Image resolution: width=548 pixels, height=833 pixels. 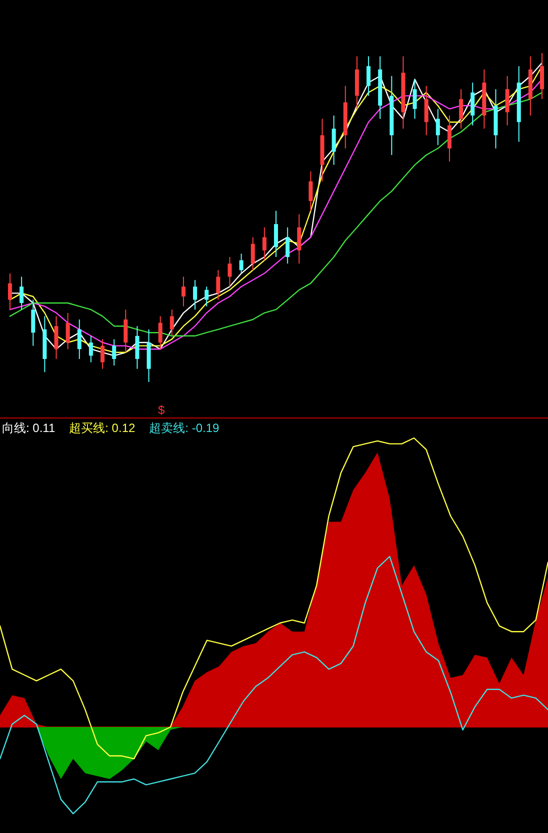 What do you see at coordinates (102, 428) in the screenshot?
I see `text: 超买线: 0.12` at bounding box center [102, 428].